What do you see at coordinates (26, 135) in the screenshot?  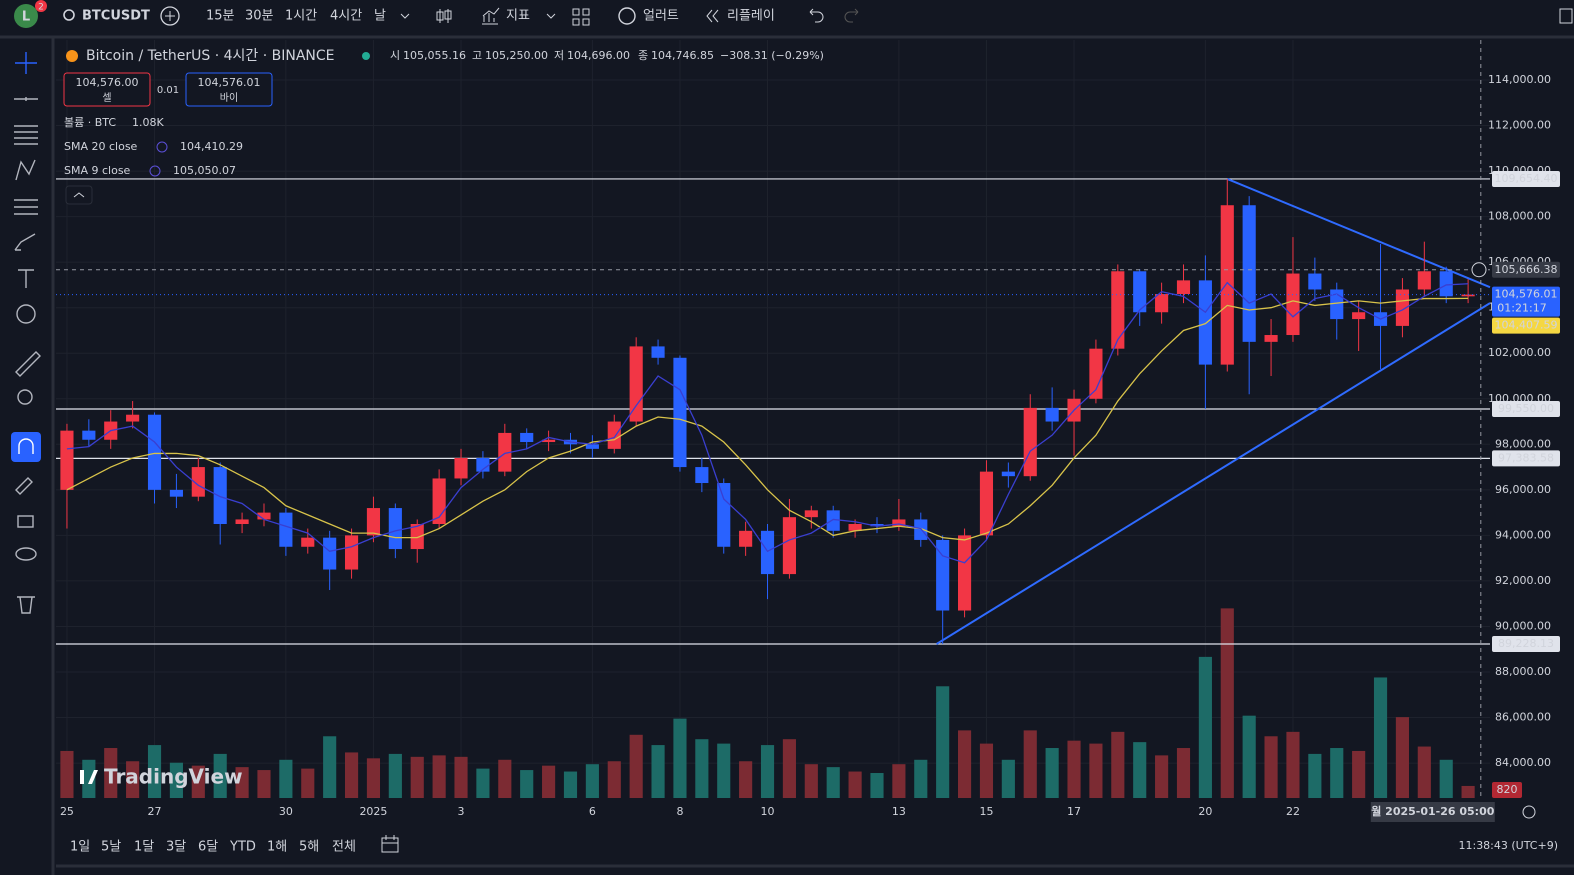 I see `fib-tool` at bounding box center [26, 135].